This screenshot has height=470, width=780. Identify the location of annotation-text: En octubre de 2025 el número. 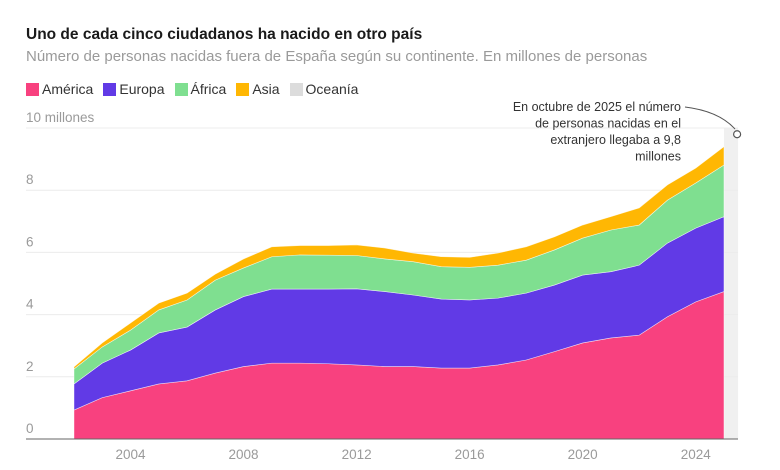
(597, 107).